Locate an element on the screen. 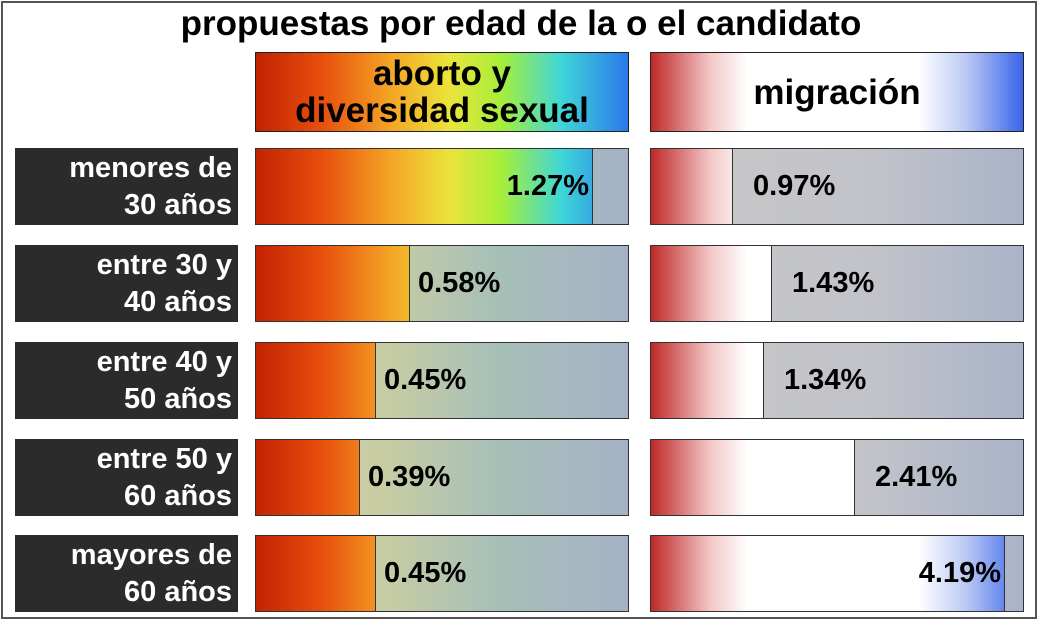 This screenshot has height=624, width=1042. series-header-migracion-label: migración is located at coordinates (837, 92).